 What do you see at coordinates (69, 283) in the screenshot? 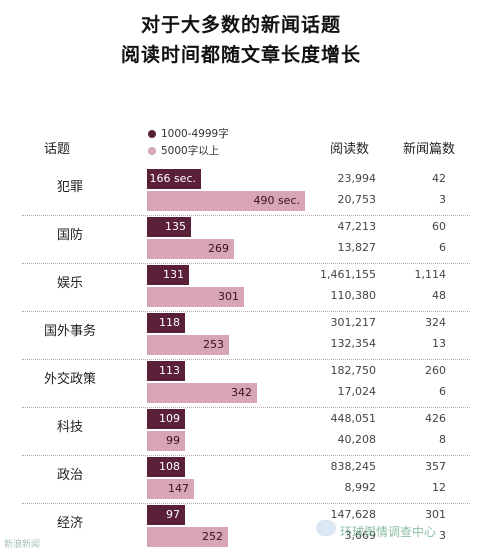
I see `topic-label: 娱乐` at bounding box center [69, 283].